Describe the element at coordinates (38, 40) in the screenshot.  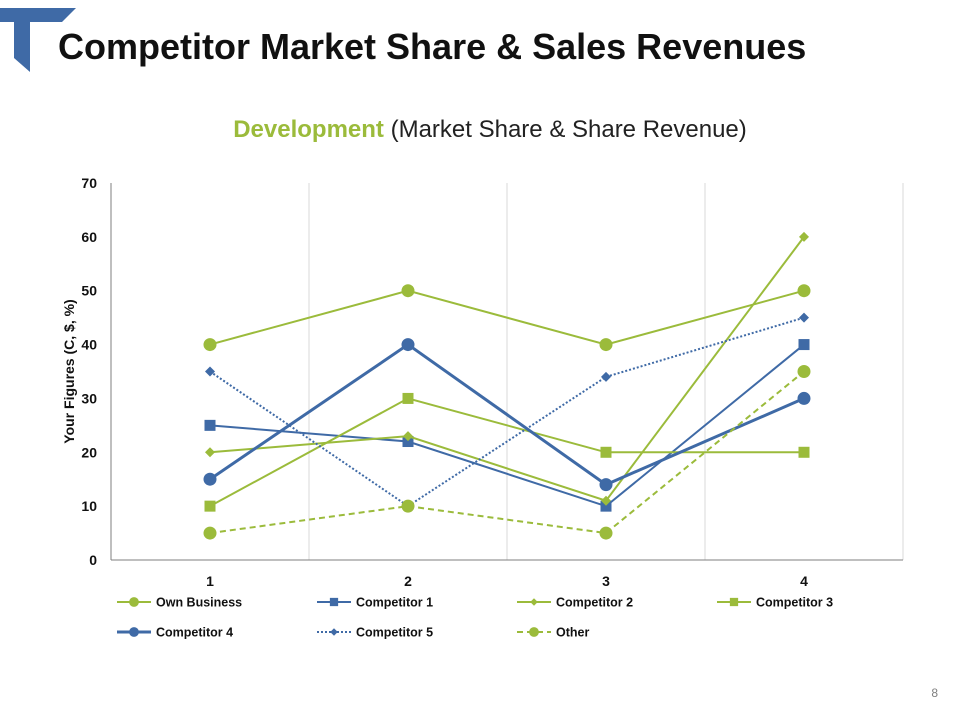
I see `corner-logo-icon` at that location.